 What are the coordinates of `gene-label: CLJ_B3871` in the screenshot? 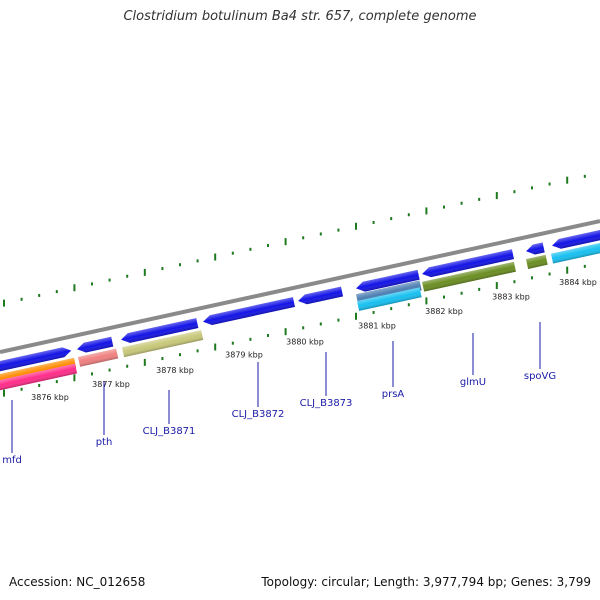 It's located at (169, 431).